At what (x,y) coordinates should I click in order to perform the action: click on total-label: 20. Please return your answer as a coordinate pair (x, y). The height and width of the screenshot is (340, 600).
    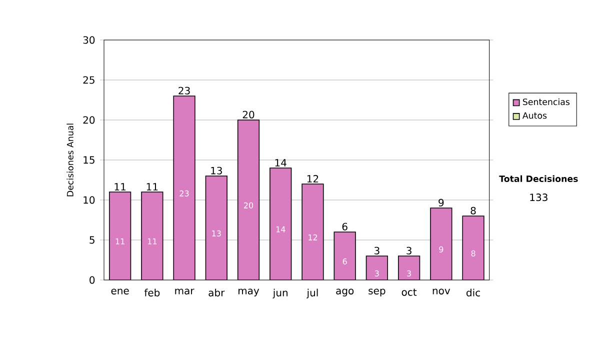
    Looking at the image, I should click on (248, 114).